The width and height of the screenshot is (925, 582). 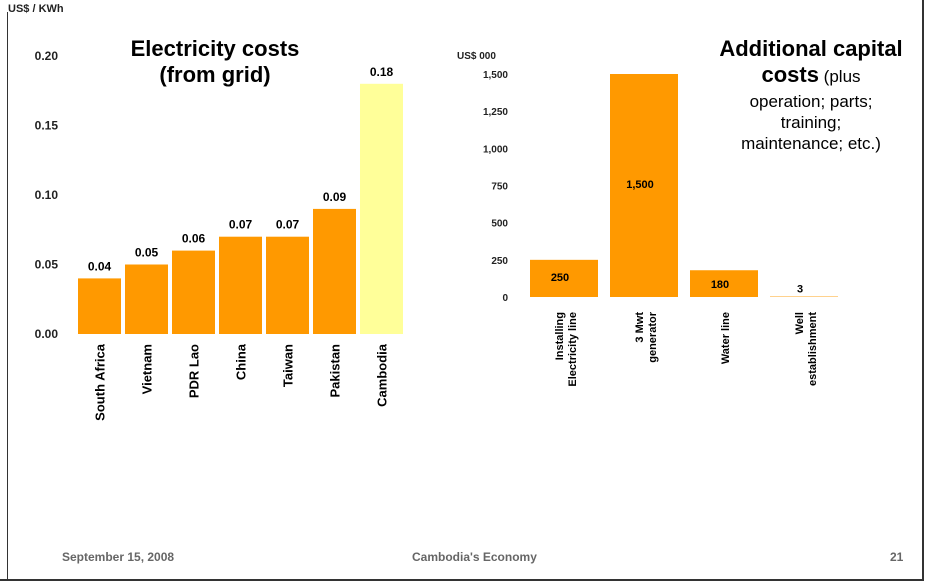 I want to click on right-y-tick-label: 1,250, so click(x=495, y=112).